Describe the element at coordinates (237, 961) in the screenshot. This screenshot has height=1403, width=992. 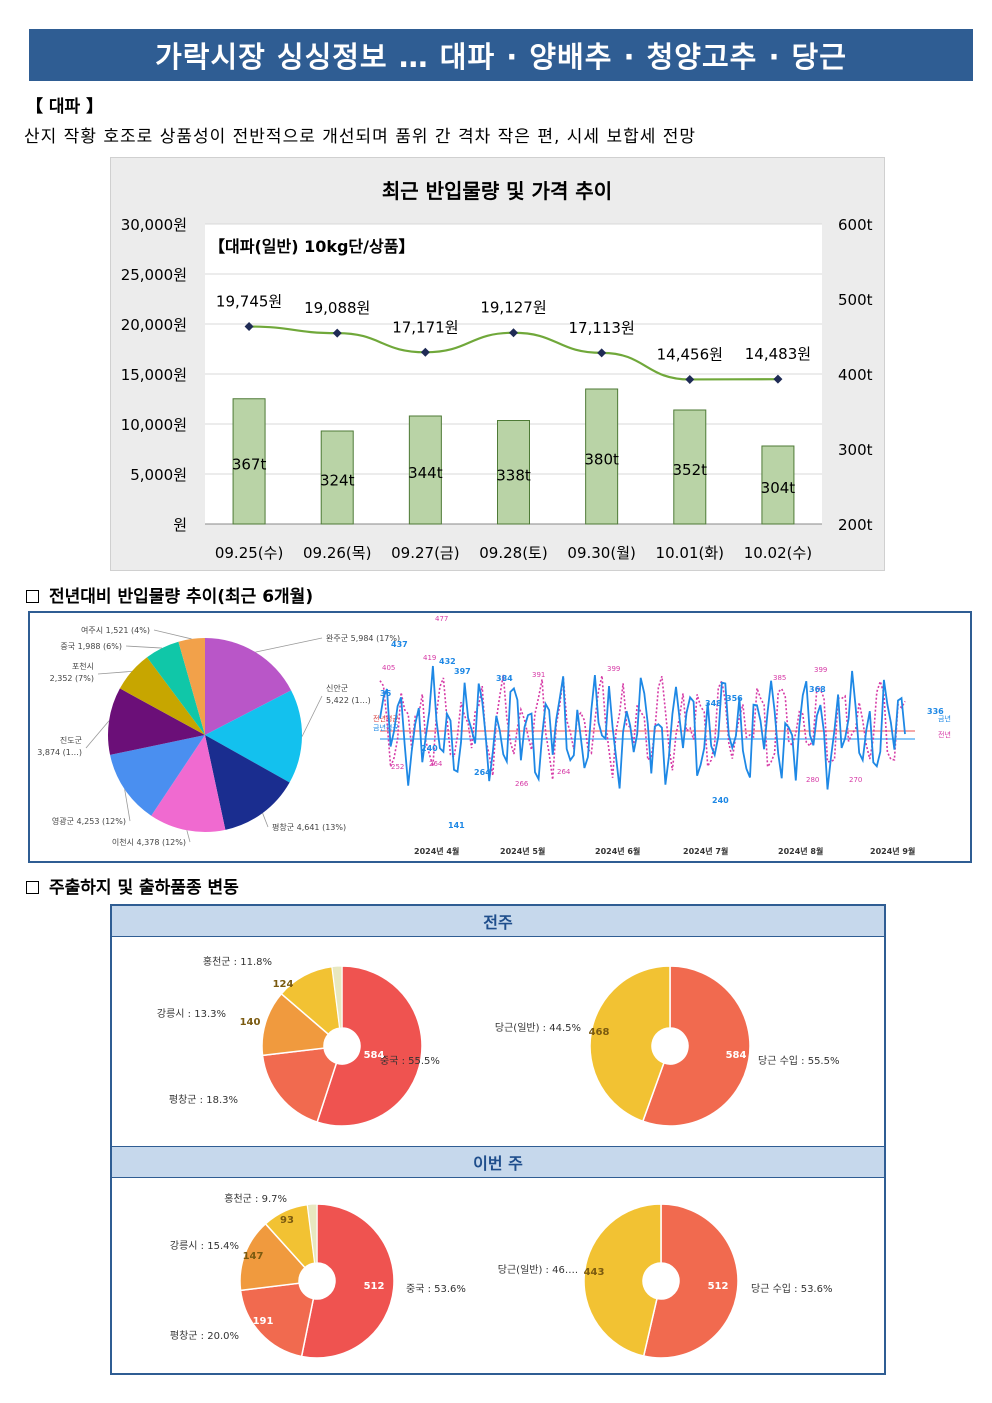
I see `donut-legend-label: 홍천군 : 11.8%` at that location.